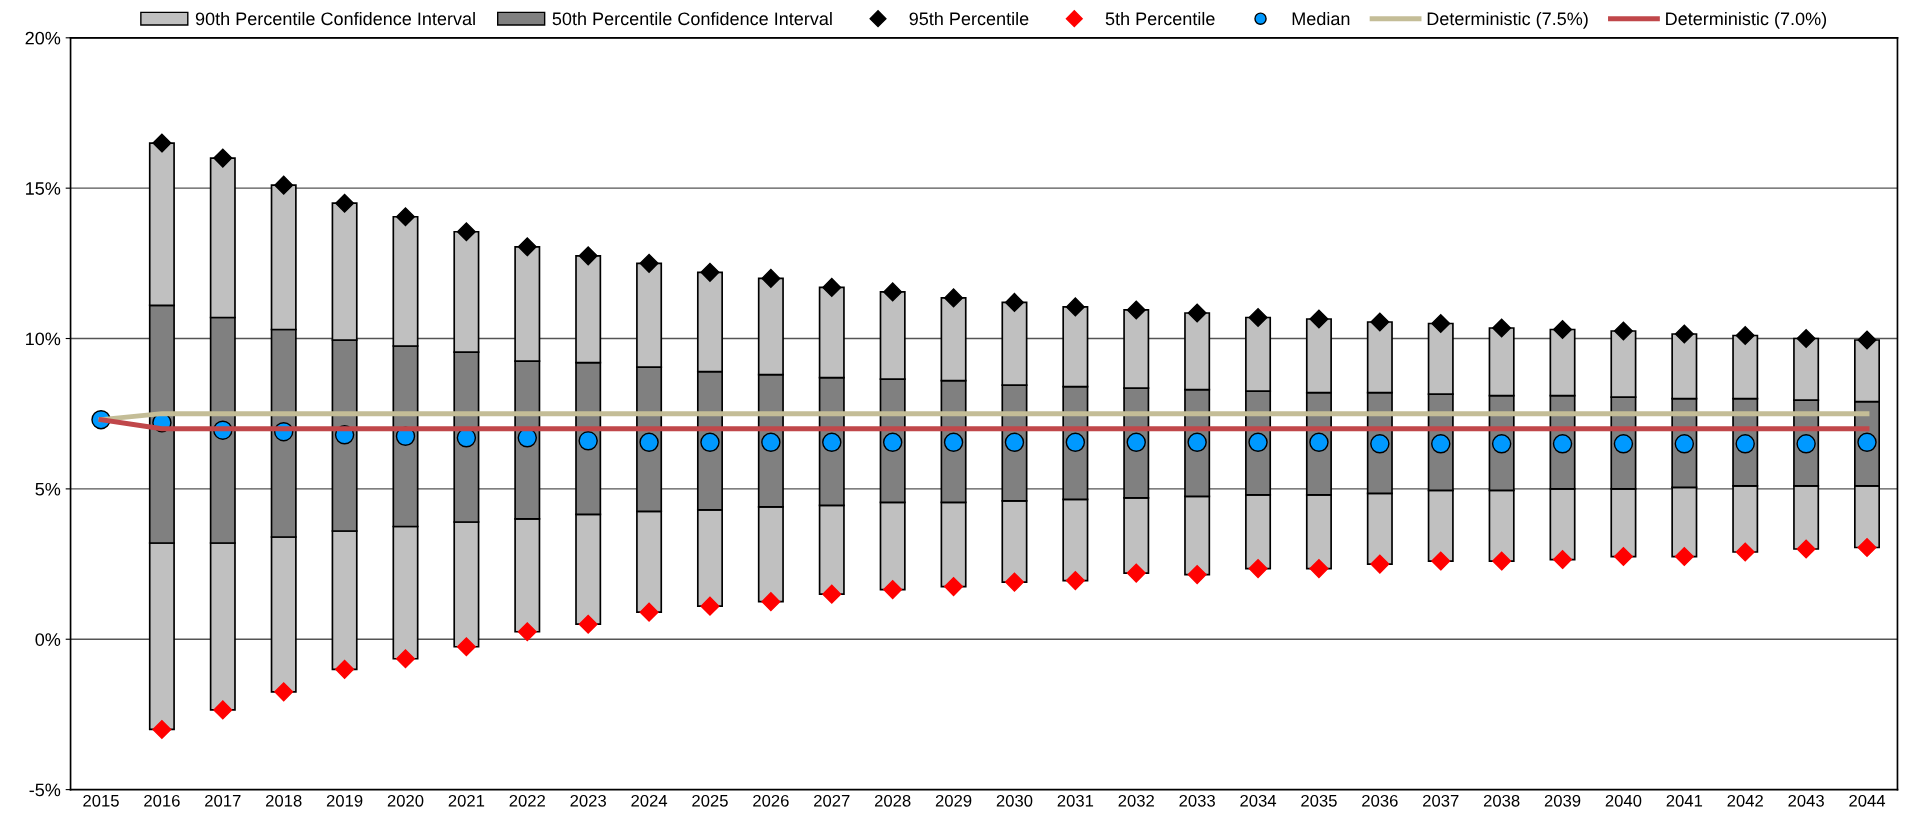 The width and height of the screenshot is (1907, 840). What do you see at coordinates (588, 800) in the screenshot?
I see `x-tick-label: 2023` at bounding box center [588, 800].